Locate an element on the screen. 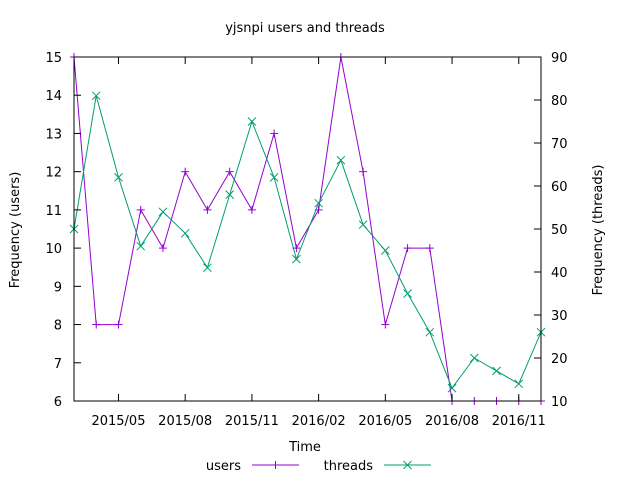 This screenshot has width=640, height=480. x-tick-label: 2015/11 is located at coordinates (252, 421).